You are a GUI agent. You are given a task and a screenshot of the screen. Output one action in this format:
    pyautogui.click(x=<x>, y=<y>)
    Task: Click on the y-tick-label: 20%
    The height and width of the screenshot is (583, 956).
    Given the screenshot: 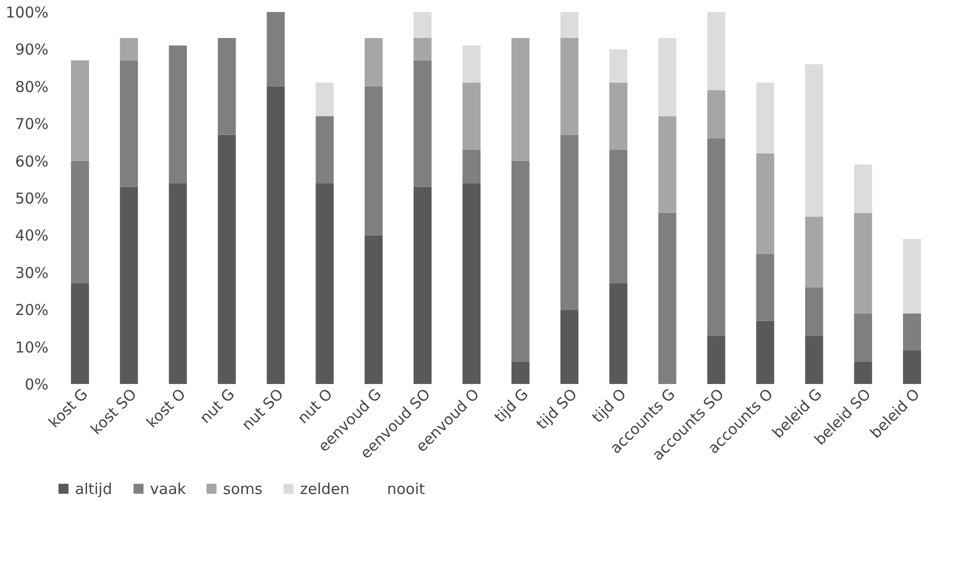 What is the action you would take?
    pyautogui.click(x=31, y=310)
    